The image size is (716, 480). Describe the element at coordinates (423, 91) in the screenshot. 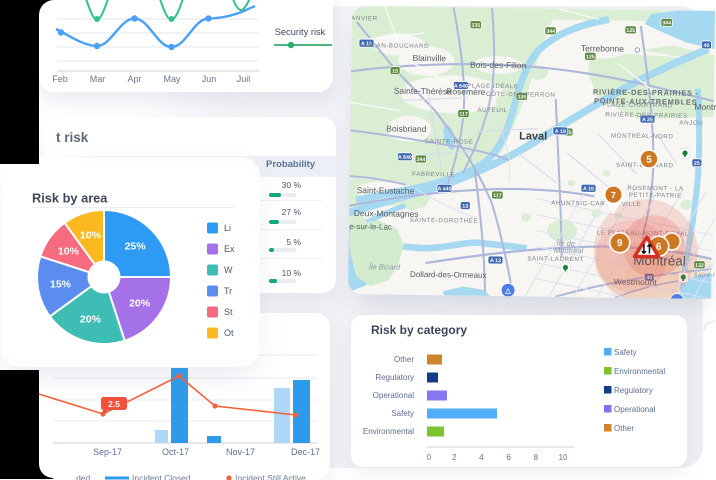

I see `svg-text: Sainte-Thérèse` at that location.